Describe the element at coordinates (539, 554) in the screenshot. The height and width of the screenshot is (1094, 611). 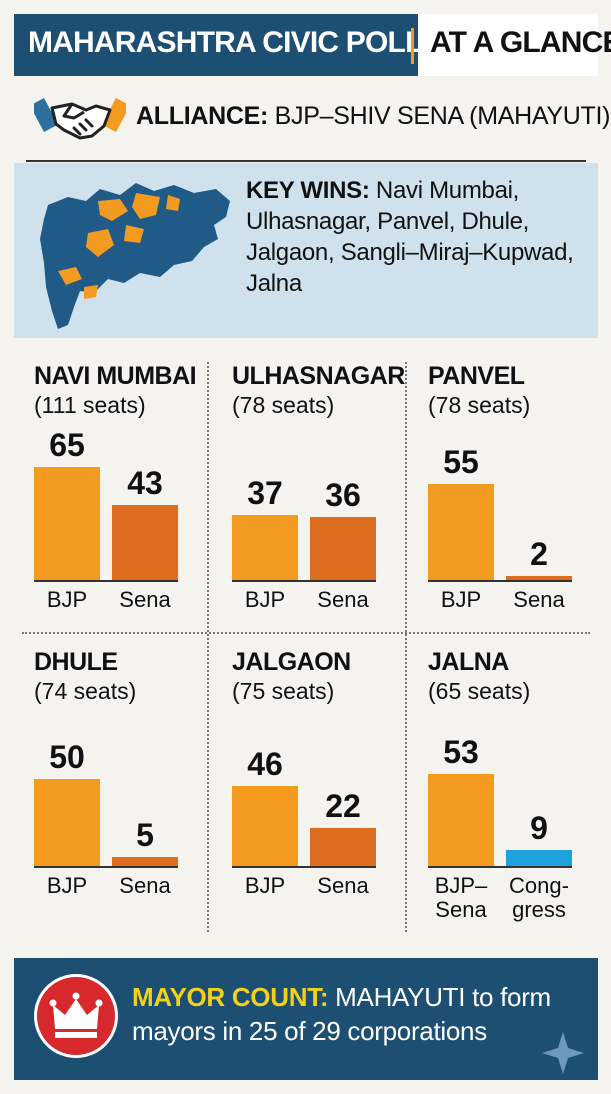
I see `bar-value-label: 2` at that location.